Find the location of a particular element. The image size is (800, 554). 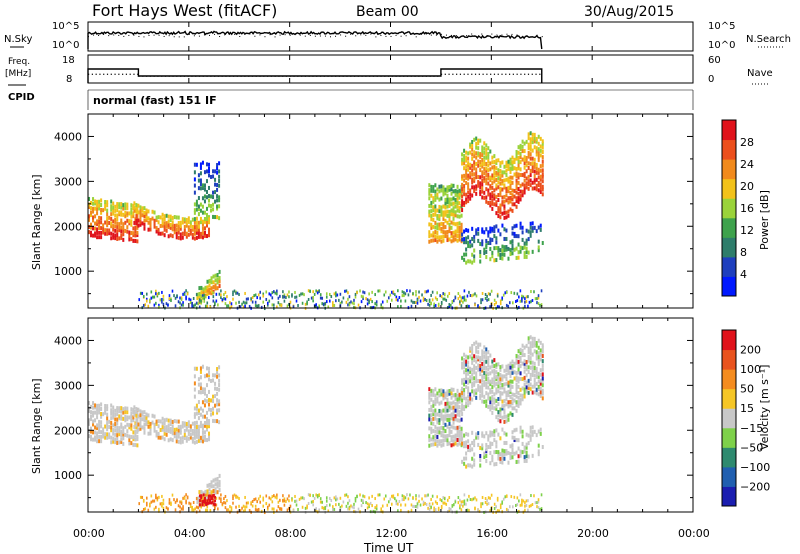

velocity-colorbar-tick: 15 is located at coordinates (747, 408).